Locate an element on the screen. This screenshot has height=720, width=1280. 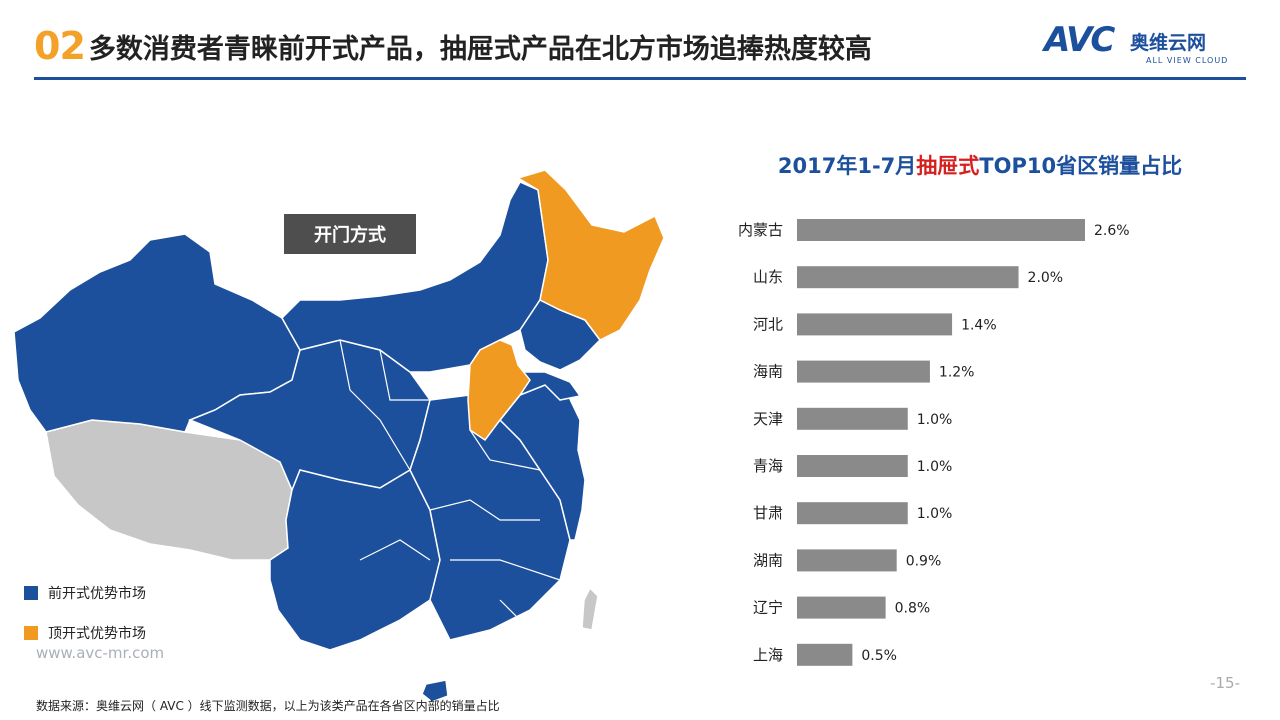
legend-label-top: 顶开式优势市场 is located at coordinates (97, 634).